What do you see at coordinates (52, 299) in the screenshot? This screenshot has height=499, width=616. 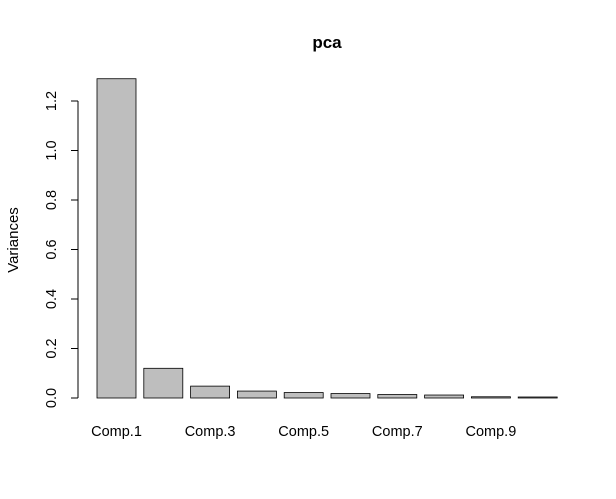 I see `y-tick-label: 0.4` at bounding box center [52, 299].